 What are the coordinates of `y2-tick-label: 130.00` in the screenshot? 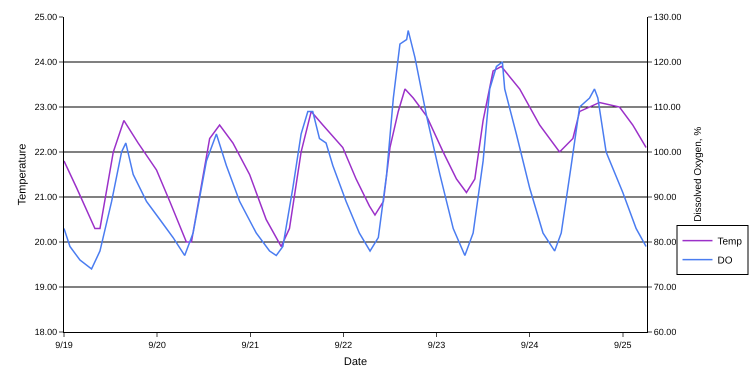 It's located at (668, 17).